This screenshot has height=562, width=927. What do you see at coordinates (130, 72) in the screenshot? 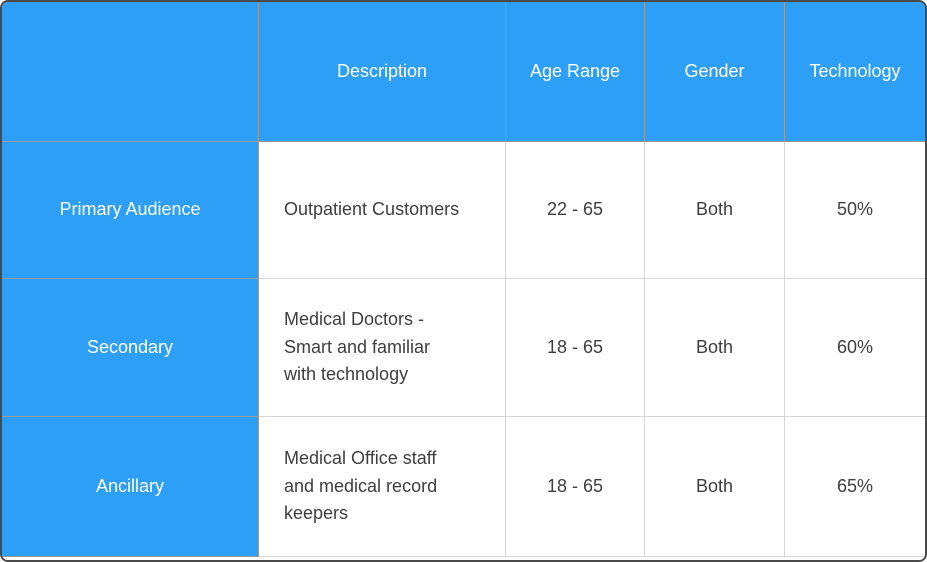
I see `header-cell-empty` at bounding box center [130, 72].